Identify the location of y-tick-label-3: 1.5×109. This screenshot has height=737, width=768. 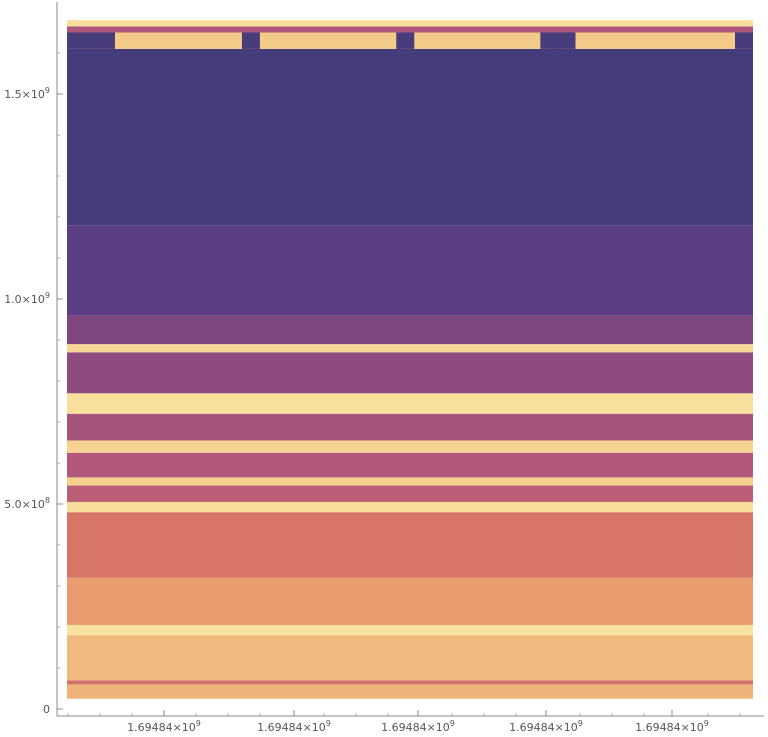
(27, 93).